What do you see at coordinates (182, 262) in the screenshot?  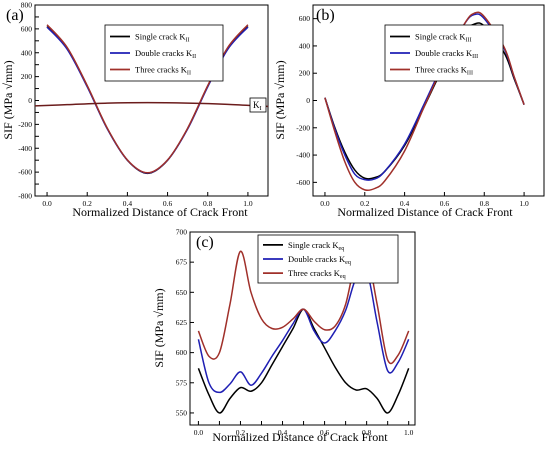 I see `y-tick-label: 675` at bounding box center [182, 262].